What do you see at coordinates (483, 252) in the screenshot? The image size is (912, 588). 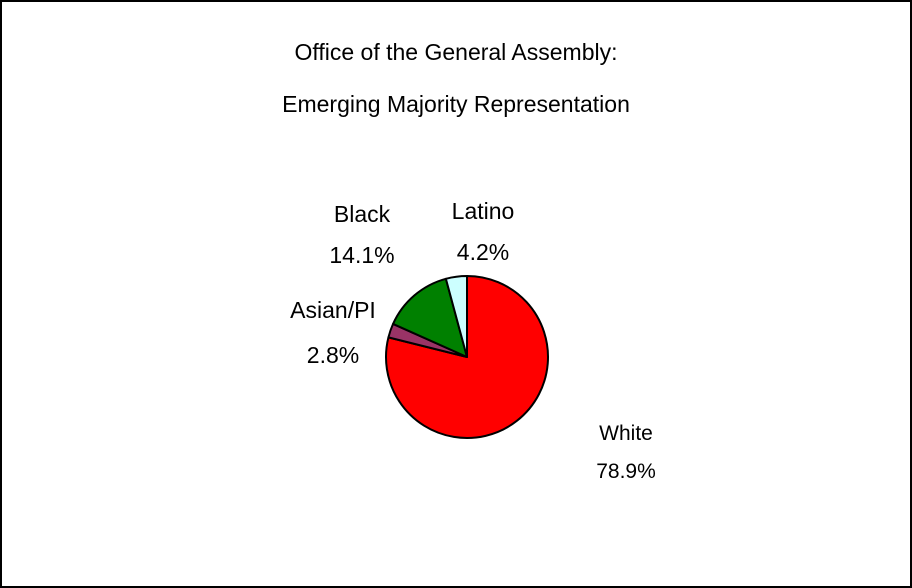 I see `slice-value-latino: 4.2%` at bounding box center [483, 252].